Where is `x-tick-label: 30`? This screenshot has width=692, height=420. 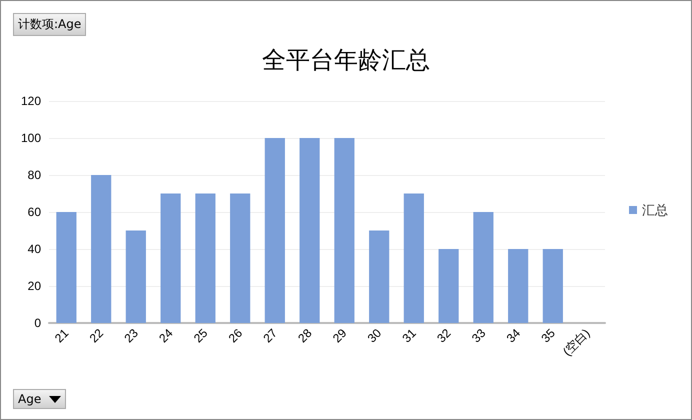 x-tick-label: 30 is located at coordinates (374, 336).